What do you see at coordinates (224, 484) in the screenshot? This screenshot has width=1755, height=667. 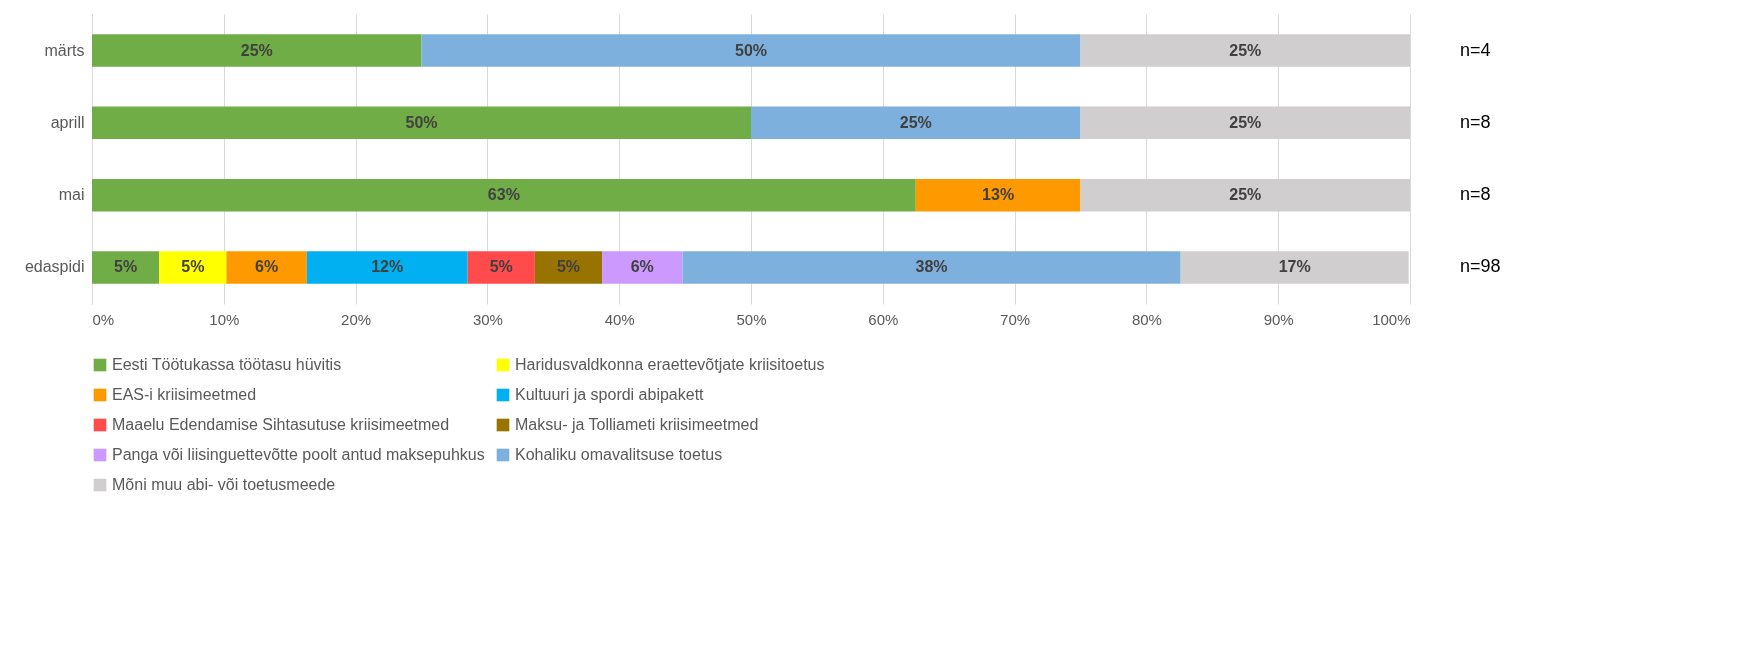 I see `legend-label: Mõni muu abi- või toetusmeede` at bounding box center [224, 484].